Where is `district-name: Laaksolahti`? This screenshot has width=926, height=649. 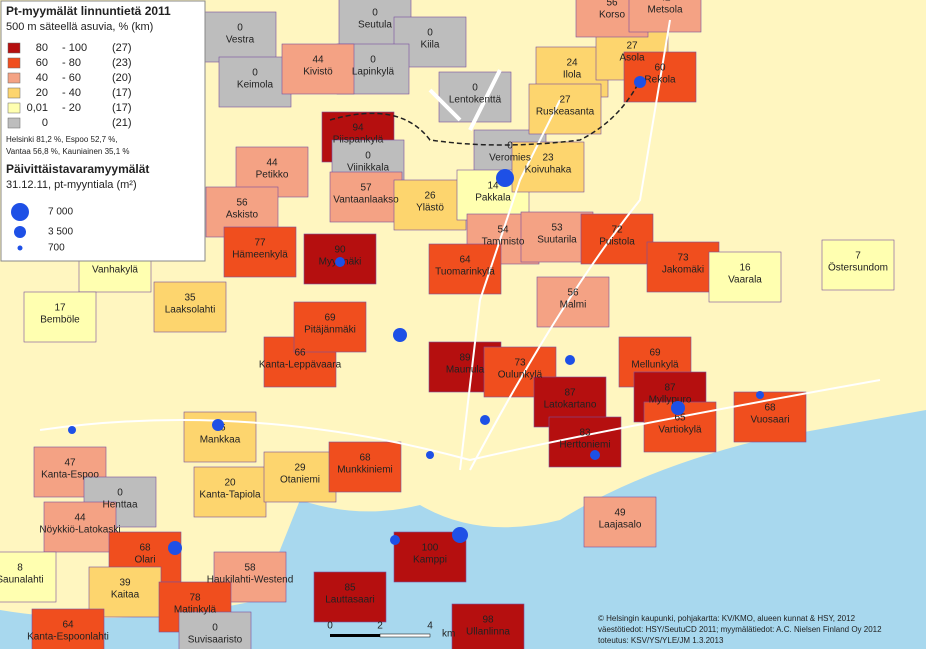 district-name: Laaksolahti is located at coordinates (190, 310).